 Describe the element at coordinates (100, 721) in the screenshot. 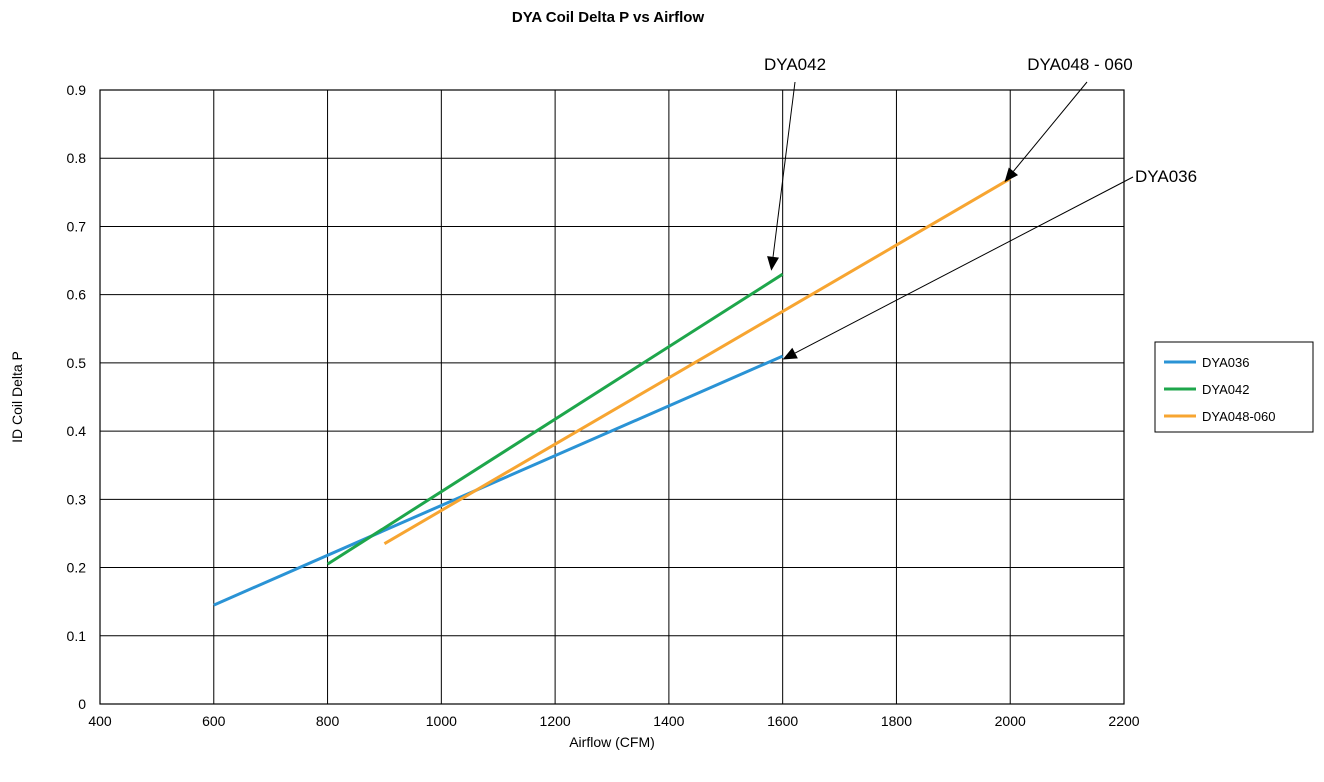

I see `x-tick-label: 400` at that location.